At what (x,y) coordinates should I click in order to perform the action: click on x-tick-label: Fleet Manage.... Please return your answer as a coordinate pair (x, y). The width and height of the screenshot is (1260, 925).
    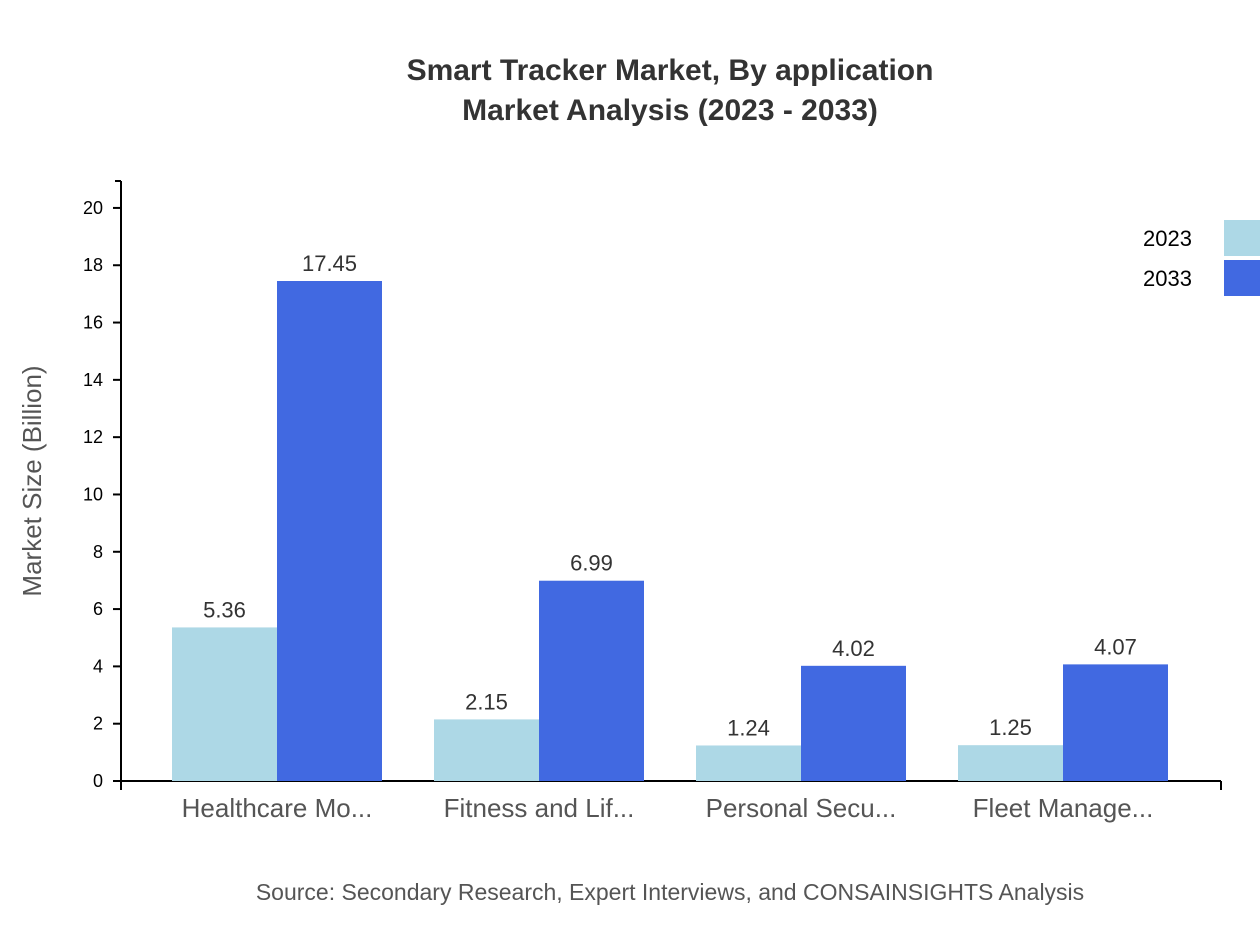
    Looking at the image, I should click on (1063, 808).